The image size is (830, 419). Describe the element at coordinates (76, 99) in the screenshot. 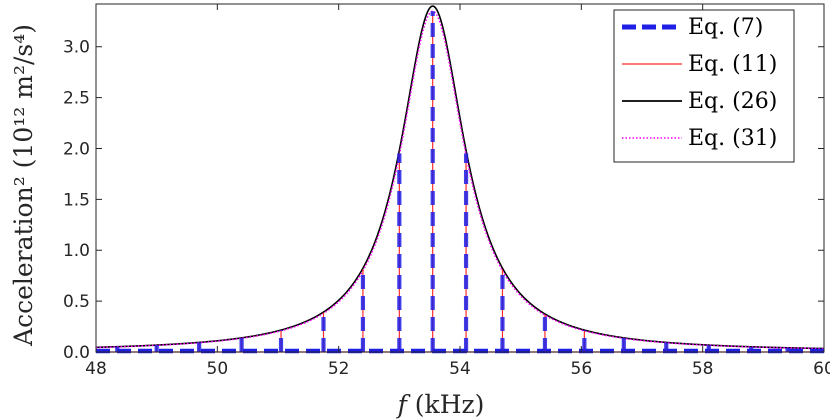

I see `y-tick-label: 2.5` at that location.